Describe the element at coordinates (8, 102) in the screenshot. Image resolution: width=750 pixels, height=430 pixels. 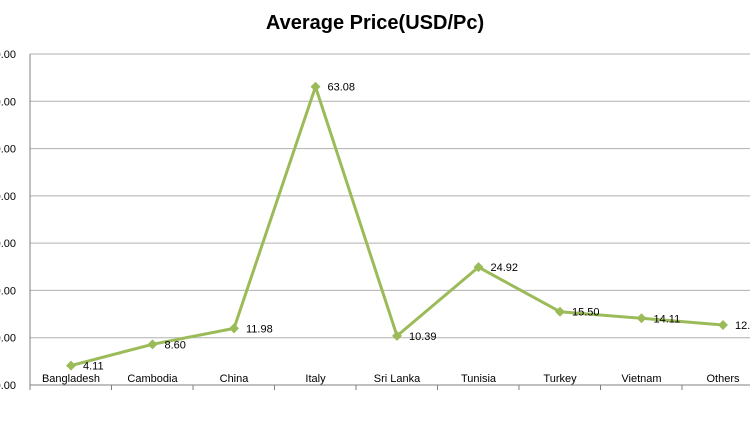
I see `y-tick-label: 60.00` at that location.